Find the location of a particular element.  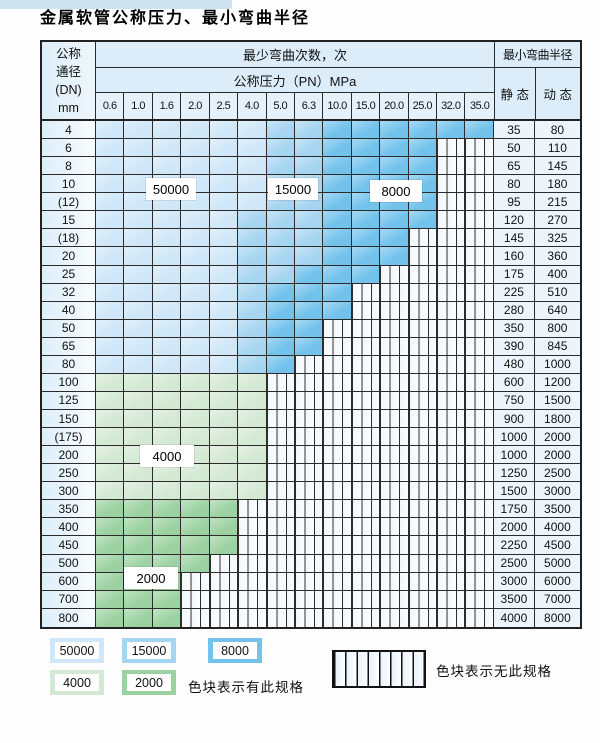

table-row: 600 3000 6000 is located at coordinates (311, 581).